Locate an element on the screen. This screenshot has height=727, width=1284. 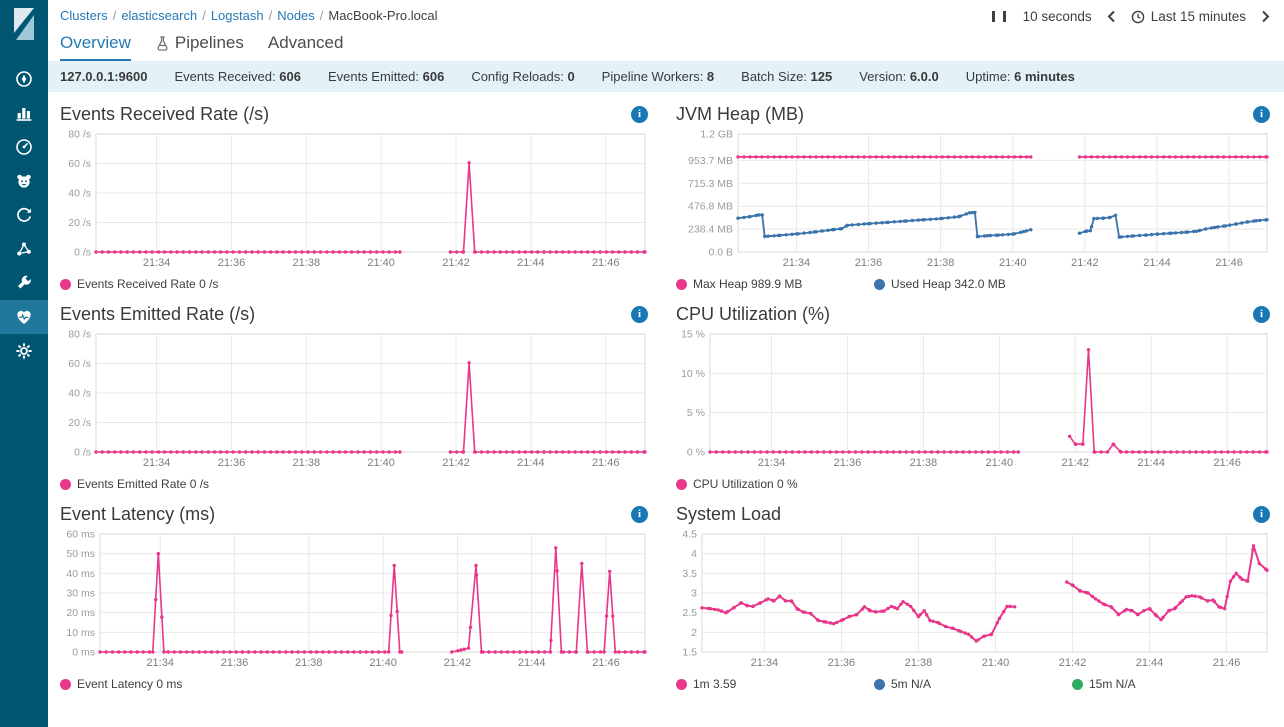
svg-text: 2 is located at coordinates (694, 633).